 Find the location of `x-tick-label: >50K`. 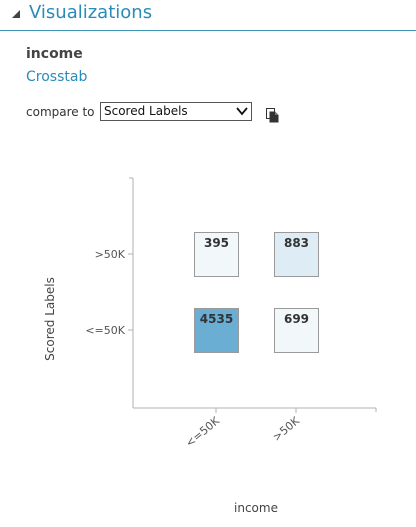

x-tick-label: >50K is located at coordinates (286, 429).